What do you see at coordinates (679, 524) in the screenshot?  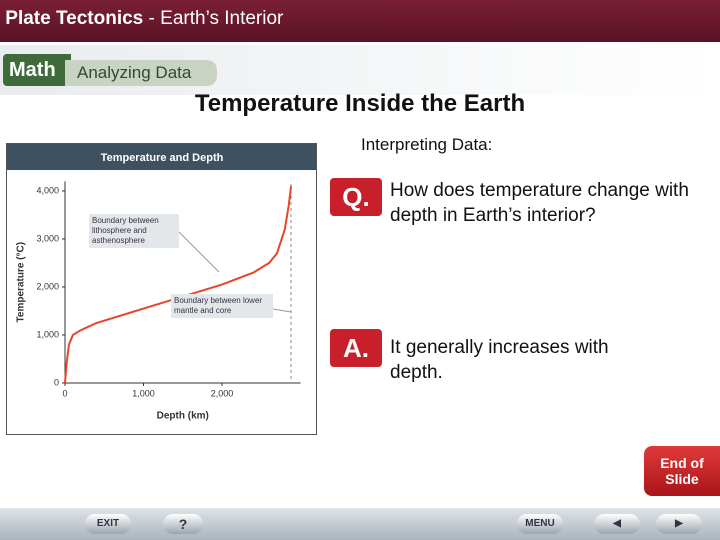 I see `next-button: ▶` at bounding box center [679, 524].